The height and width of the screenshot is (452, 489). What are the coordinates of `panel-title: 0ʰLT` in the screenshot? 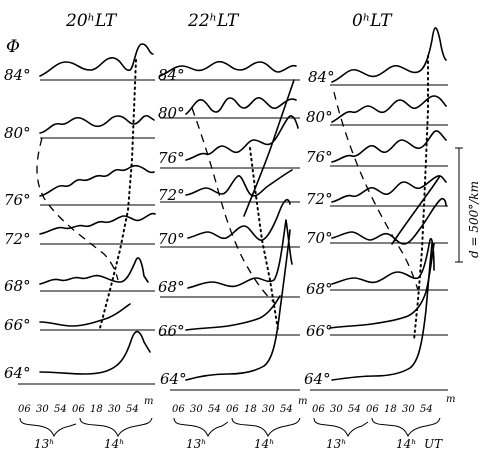 It's located at (372, 21).